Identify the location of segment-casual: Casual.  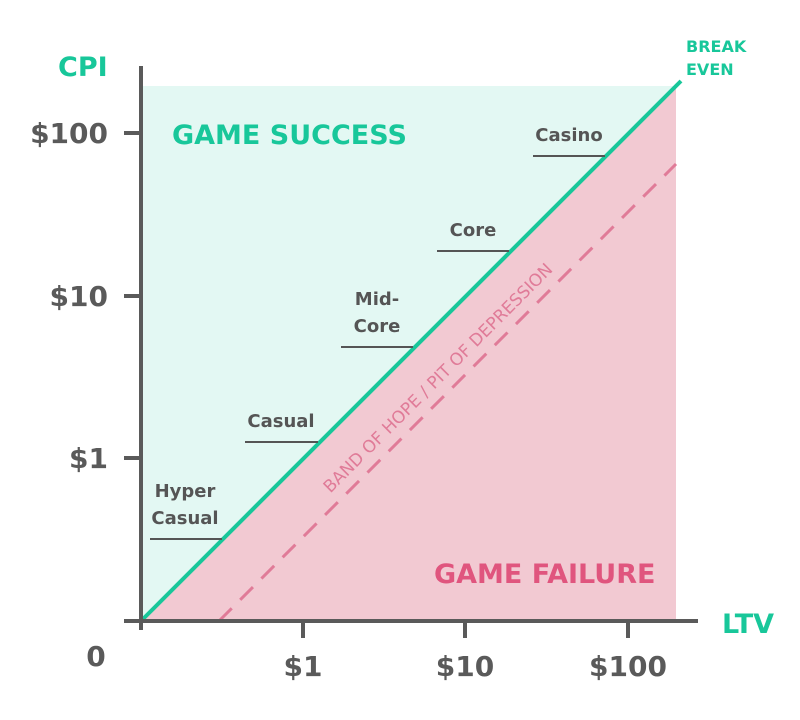
(280, 421).